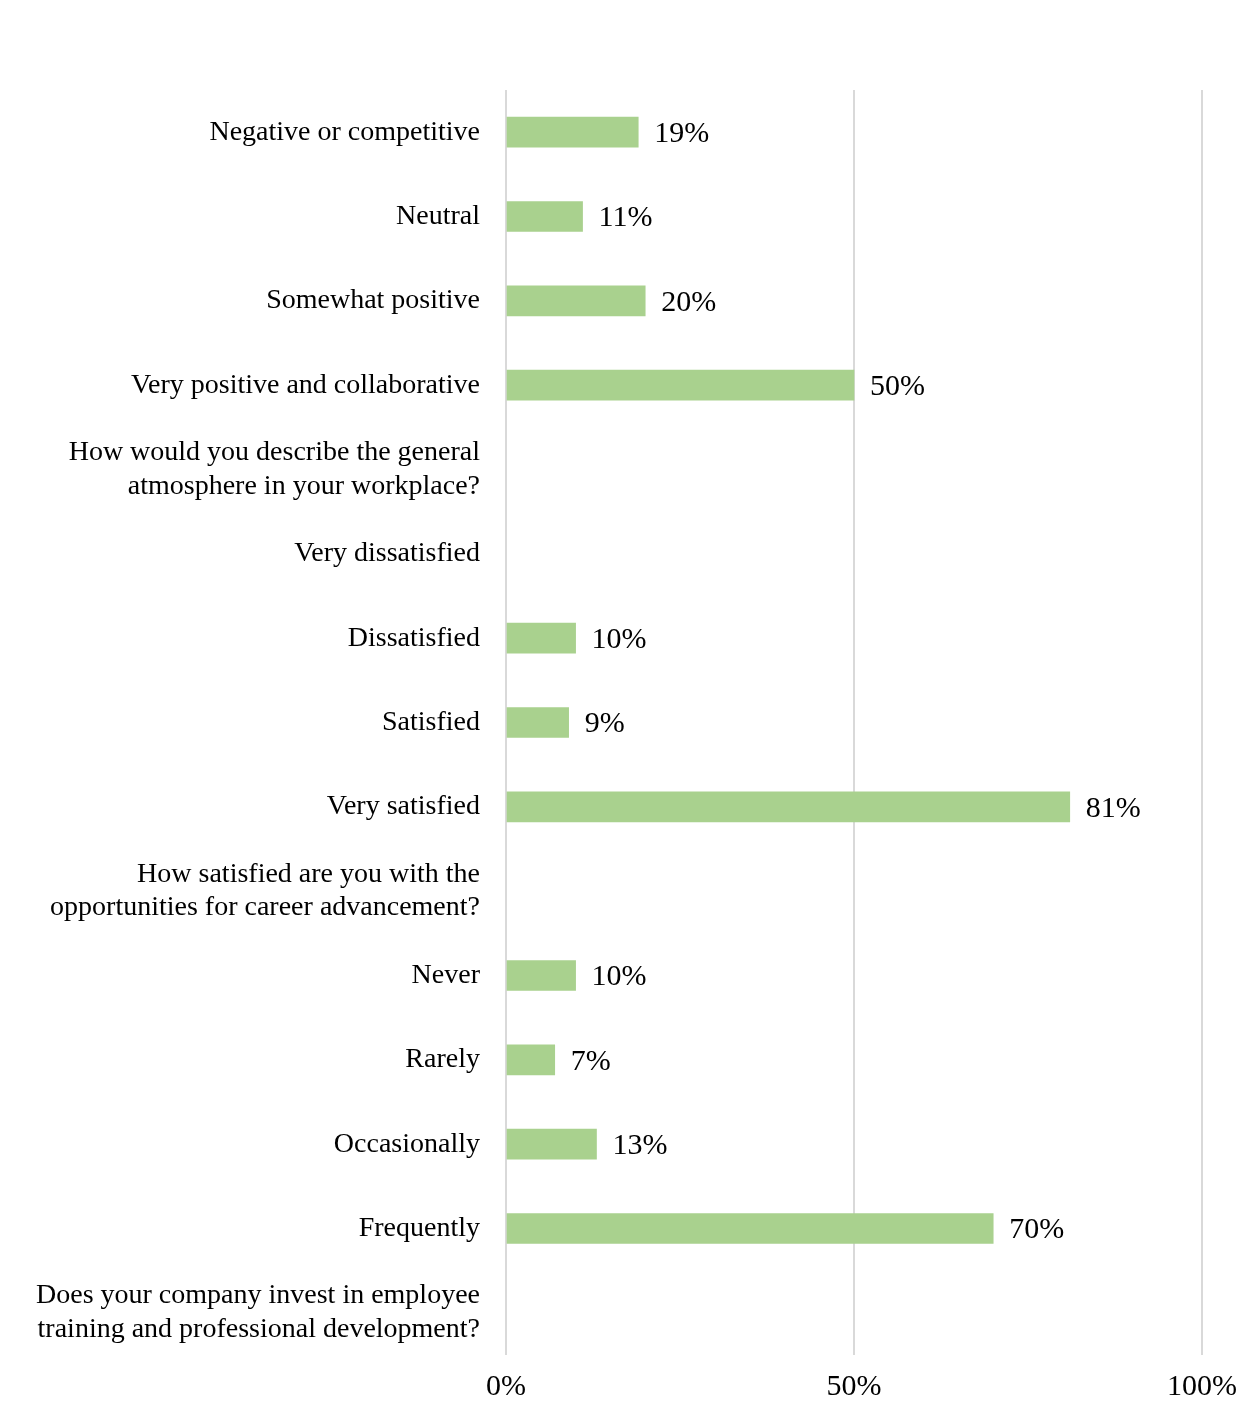 The height and width of the screenshot is (1423, 1251). What do you see at coordinates (265, 889) in the screenshot?
I see `y-tick-label: How satisfied are you with the opportunities for career advancement?` at bounding box center [265, 889].